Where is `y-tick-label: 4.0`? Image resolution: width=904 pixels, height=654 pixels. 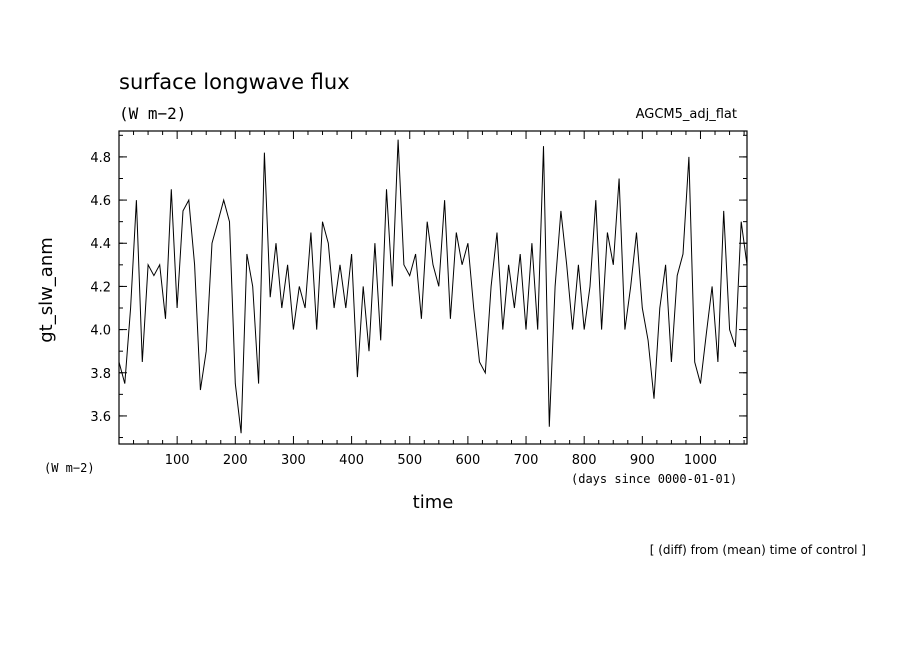 y-tick-label: 4.0 is located at coordinates (100, 331).